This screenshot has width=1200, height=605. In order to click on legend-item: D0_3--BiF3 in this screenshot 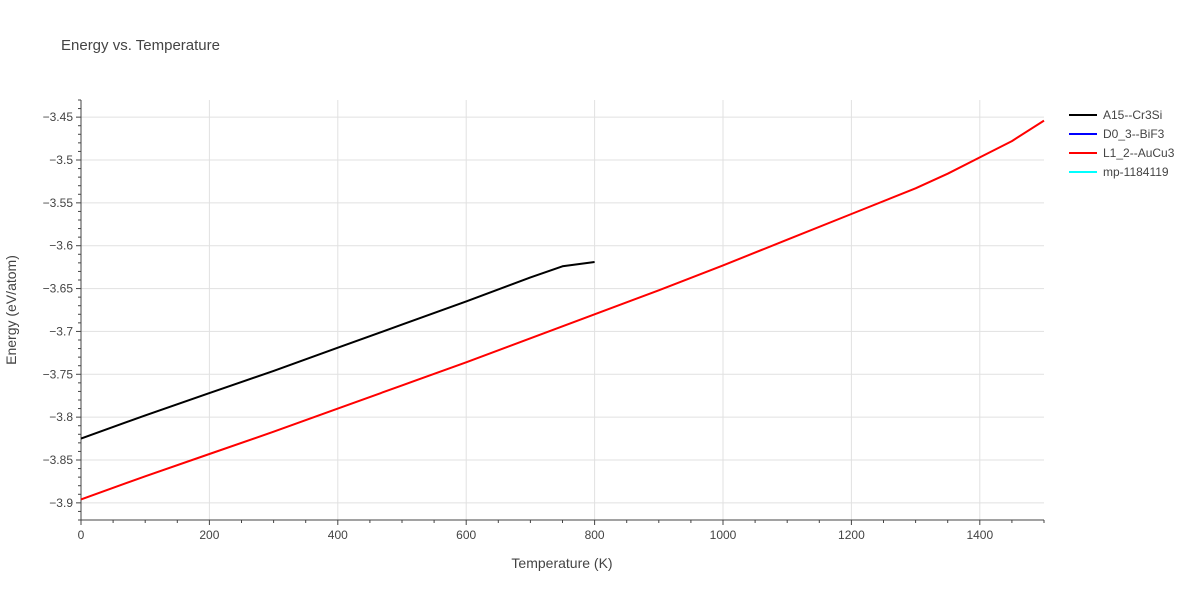, I will do `click(1117, 134)`.